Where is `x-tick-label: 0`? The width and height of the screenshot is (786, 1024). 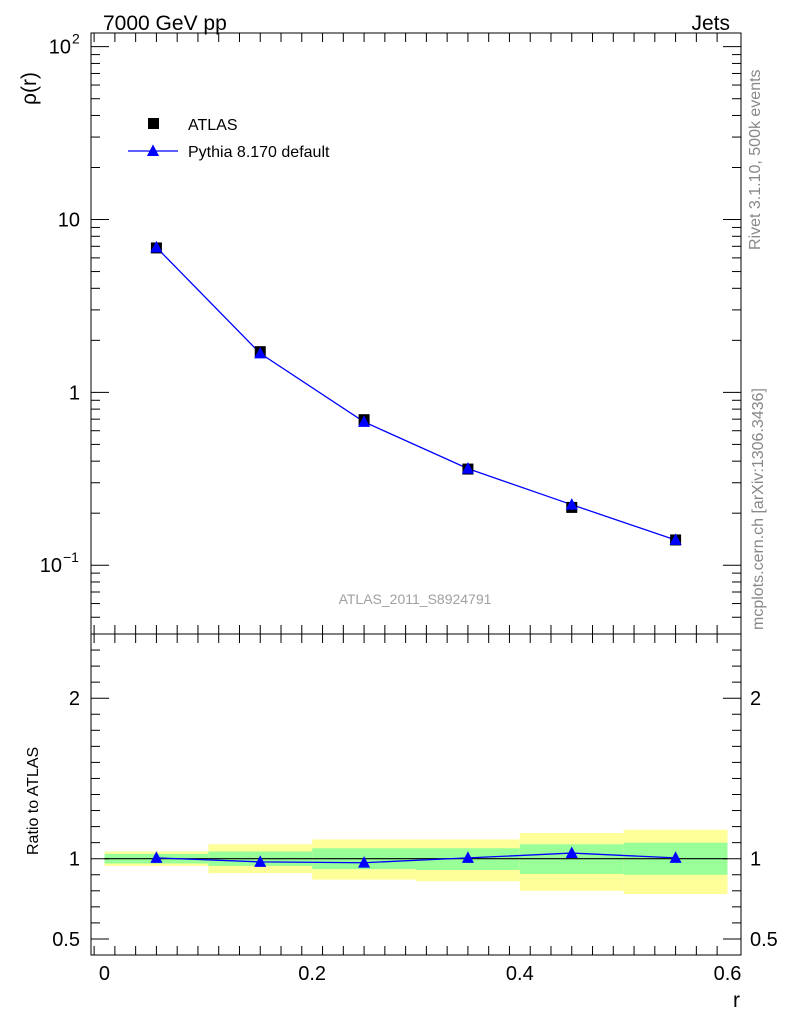
x-tick-label: 0 is located at coordinates (104, 974).